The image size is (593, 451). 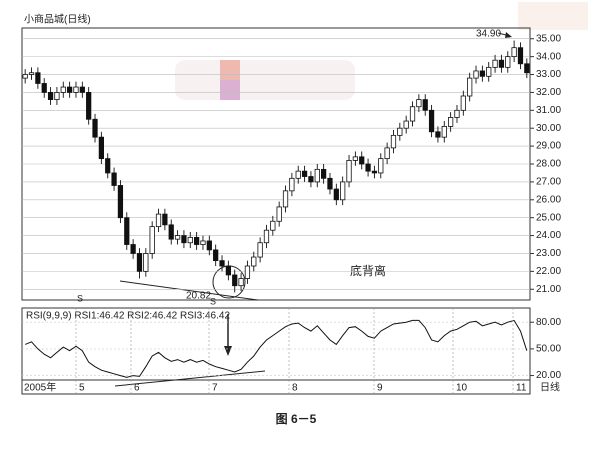 What do you see at coordinates (548, 38) in the screenshot?
I see `y-tick-label: 35.00` at bounding box center [548, 38].